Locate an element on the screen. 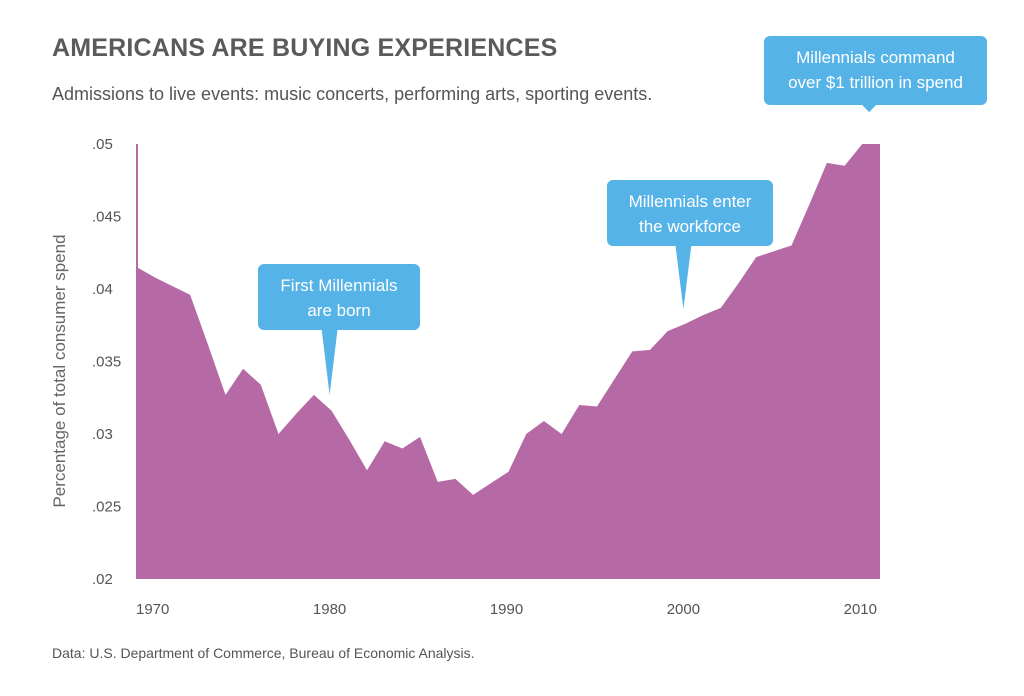  y-tick-label: .035 is located at coordinates (106, 362).